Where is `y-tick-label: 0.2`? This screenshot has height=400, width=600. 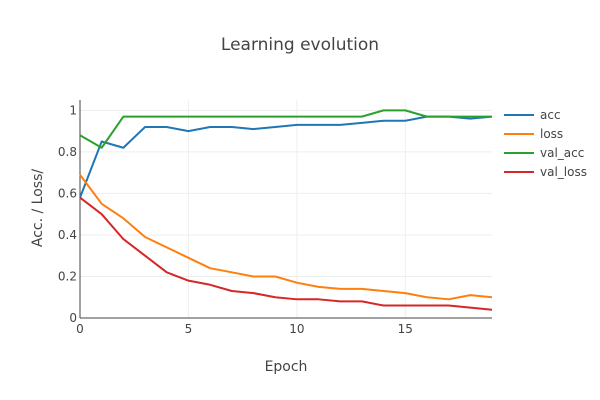 y-tick-label: 0.2 is located at coordinates (67, 276).